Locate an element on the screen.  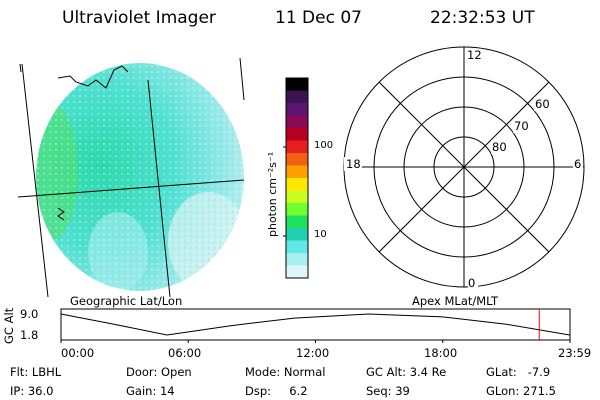
alt-xtick-1800: 18:00 is located at coordinates (441, 353).